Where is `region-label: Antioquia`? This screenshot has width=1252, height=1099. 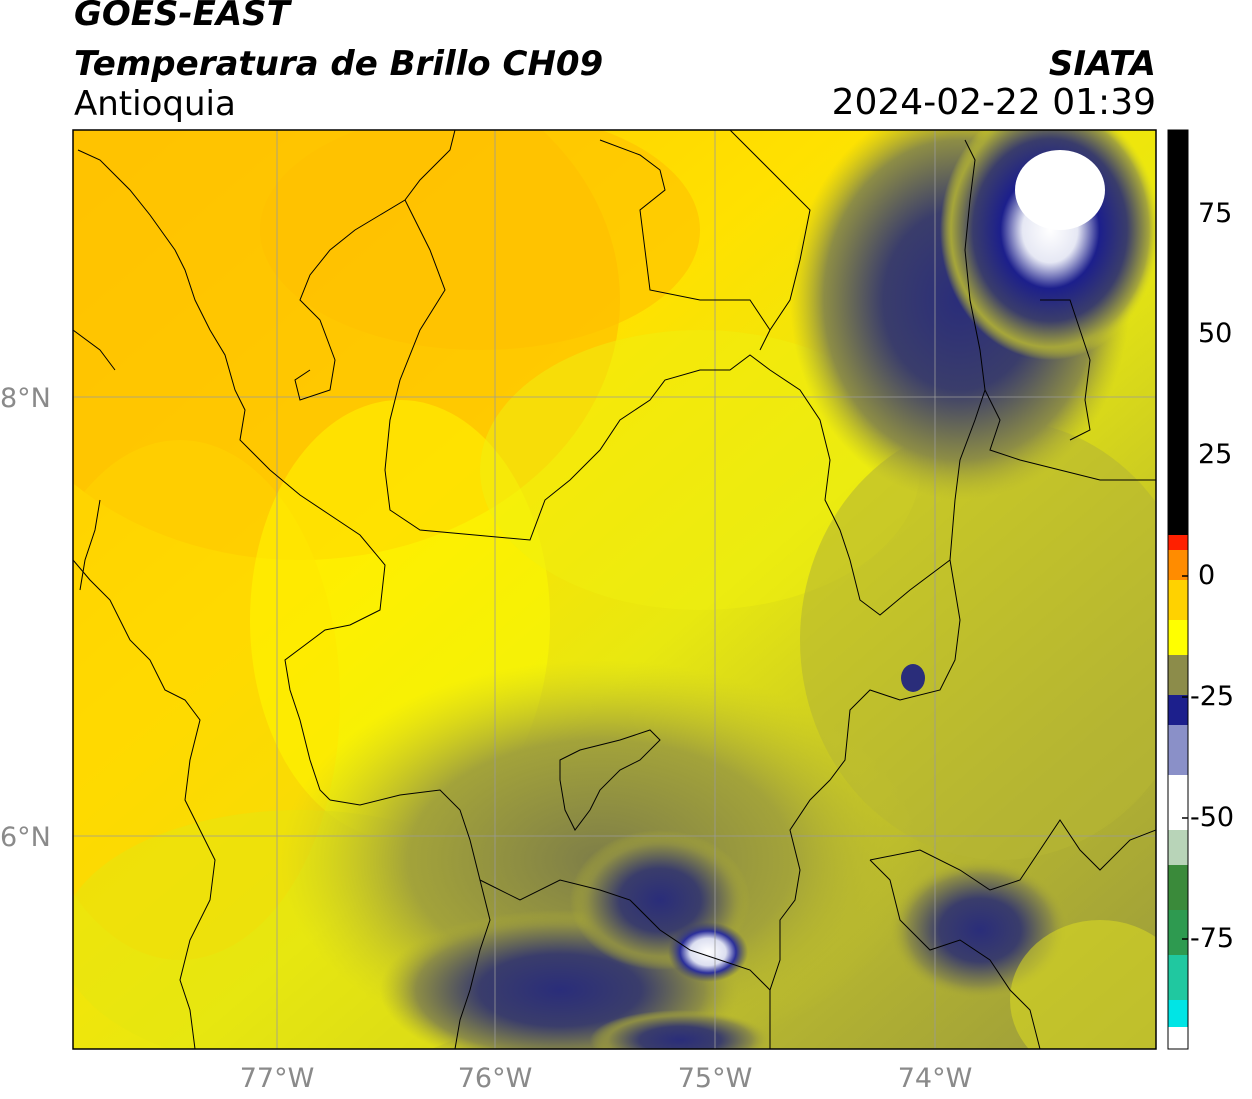 region-label: Antioquia is located at coordinates (155, 104).